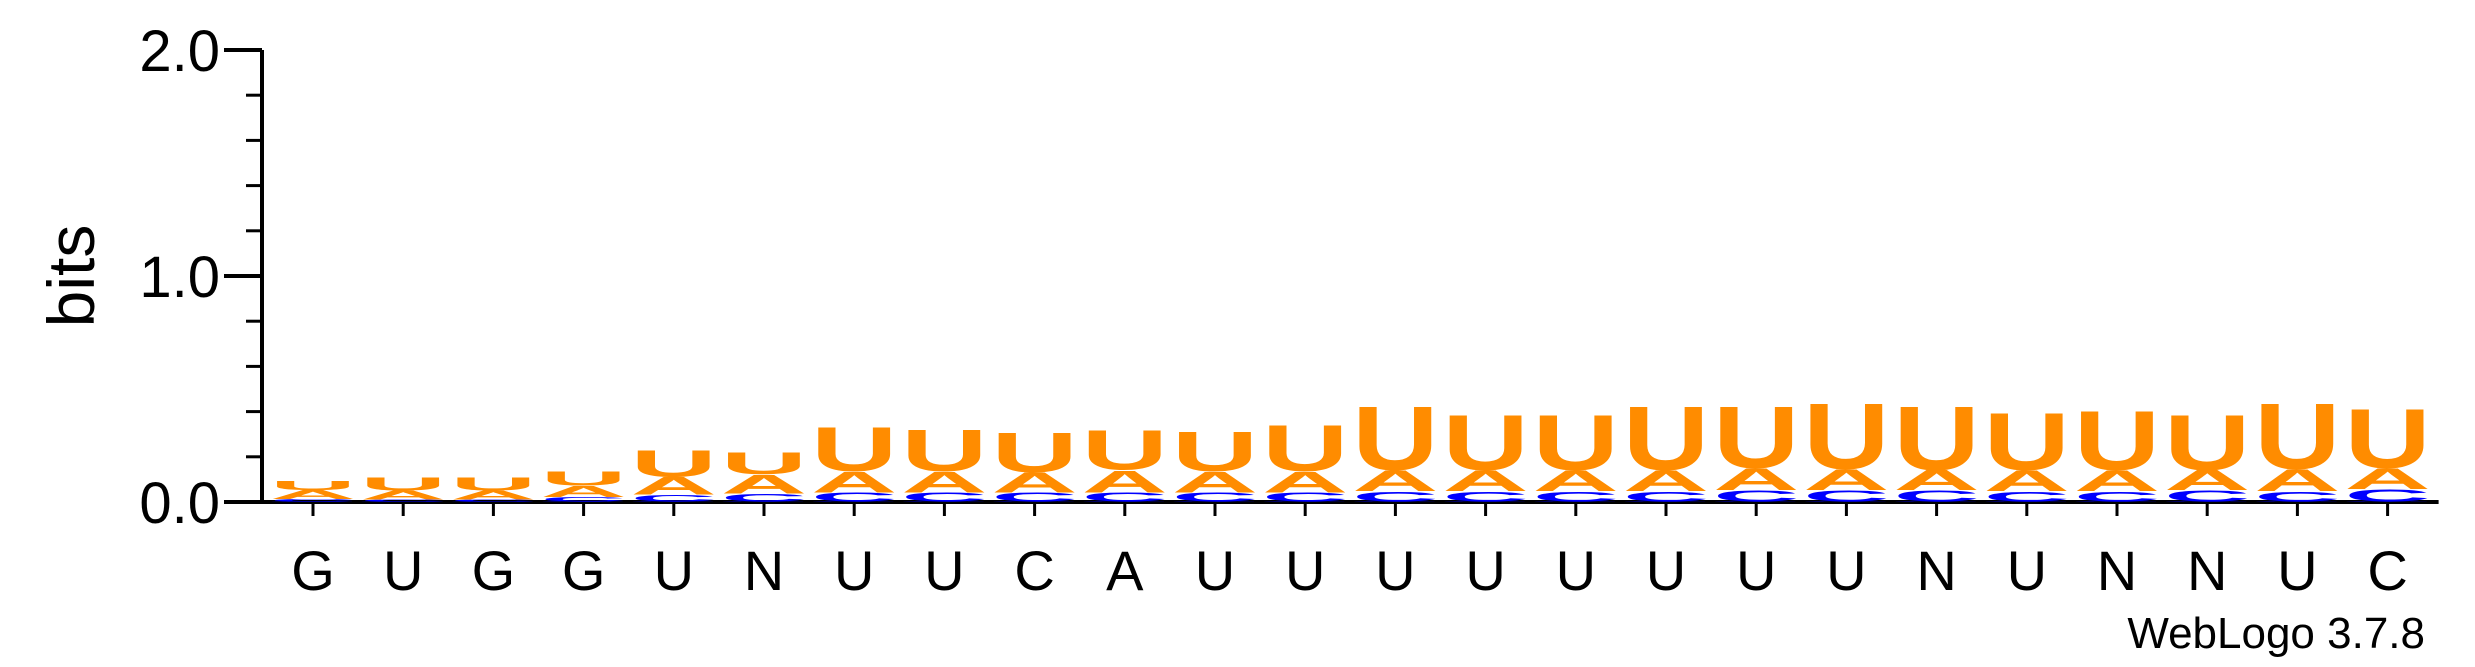  What do you see at coordinates (2276, 633) in the screenshot?
I see `weblogo-credit: WebLogo 3.7.8` at bounding box center [2276, 633].